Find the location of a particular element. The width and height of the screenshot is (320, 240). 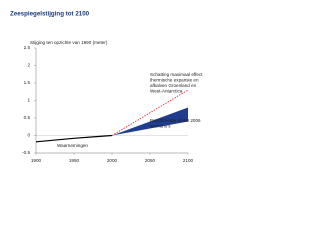

line is located at coordinates (74, 138).